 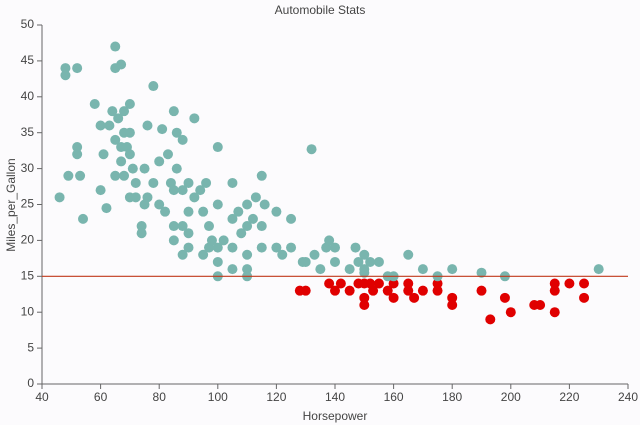 I want to click on y-tick-label: 15, so click(x=28, y=275).